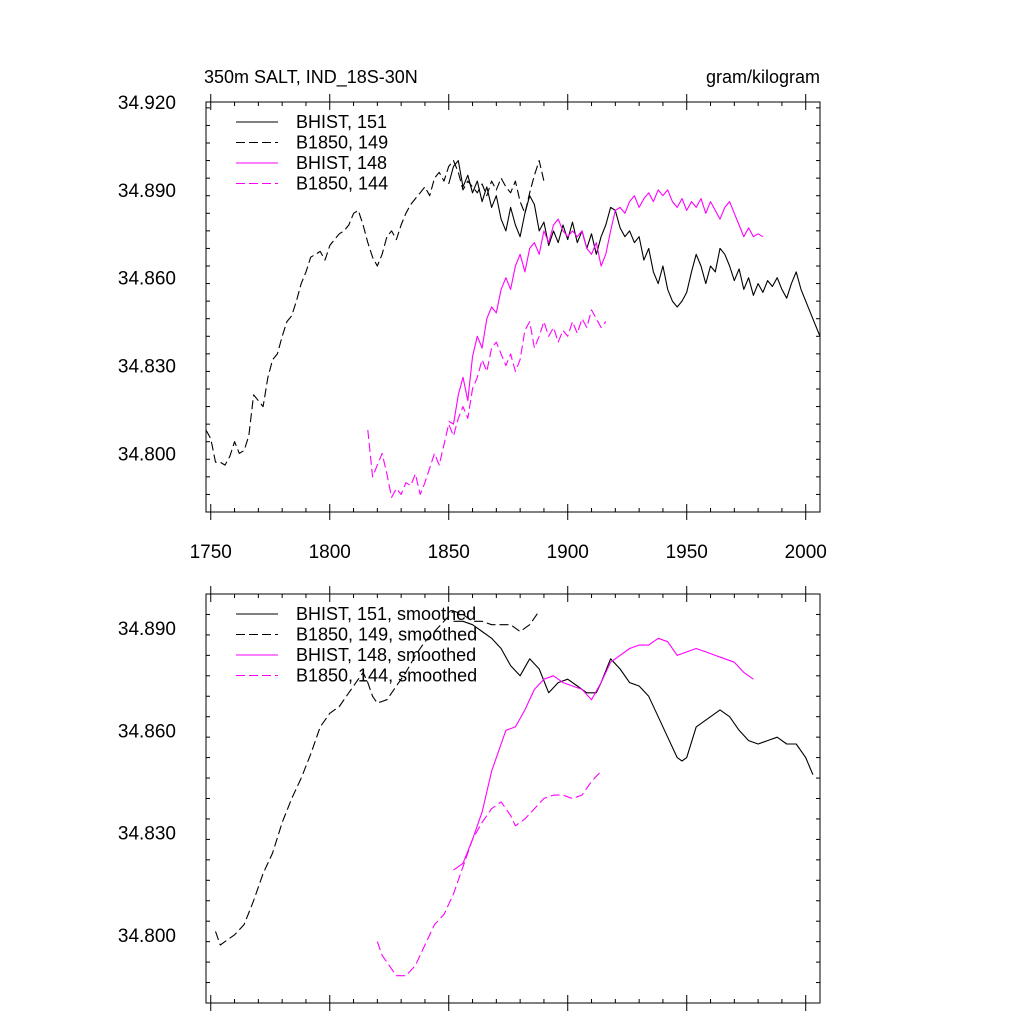 This screenshot has width=1024, height=1024. I want to click on x-tick-label: 1950, so click(687, 552).